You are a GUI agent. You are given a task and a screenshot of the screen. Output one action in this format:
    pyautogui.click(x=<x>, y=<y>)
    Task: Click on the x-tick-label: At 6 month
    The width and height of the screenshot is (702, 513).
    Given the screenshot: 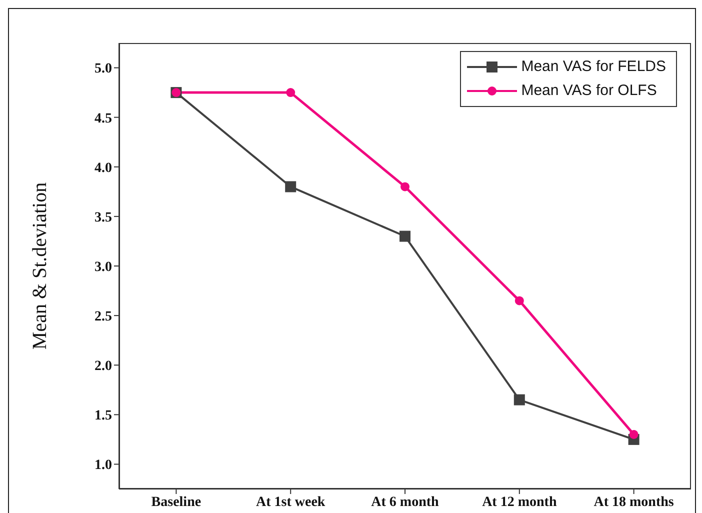 What is the action you would take?
    pyautogui.click(x=405, y=502)
    